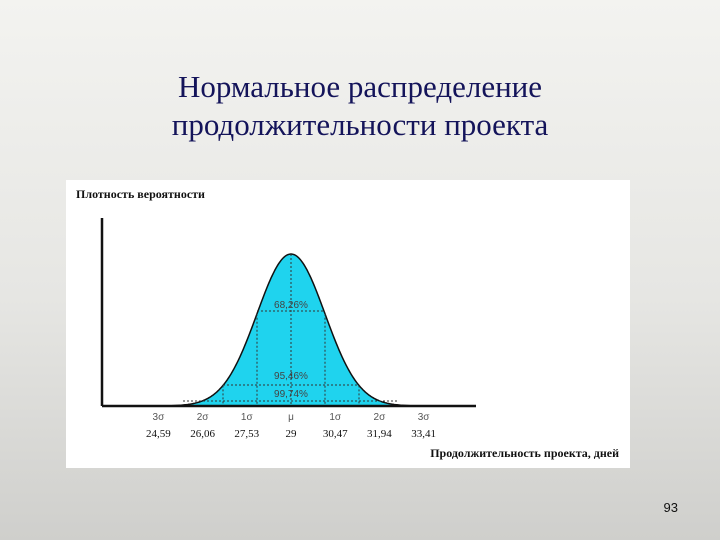 This screenshot has width=720, height=540. What do you see at coordinates (291, 376) in the screenshot?
I see `percent-label-95: 95,46%` at bounding box center [291, 376].